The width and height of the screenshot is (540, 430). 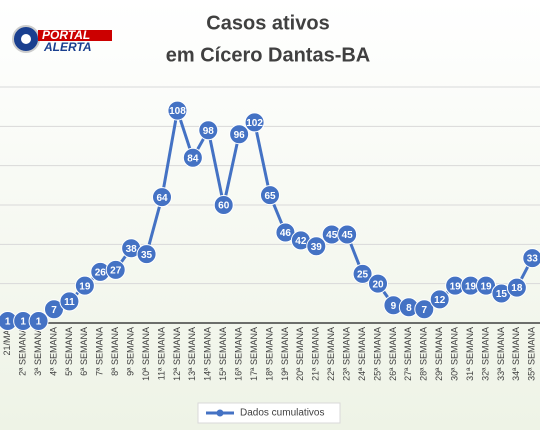 I want to click on data-label: 64, so click(x=162, y=198).